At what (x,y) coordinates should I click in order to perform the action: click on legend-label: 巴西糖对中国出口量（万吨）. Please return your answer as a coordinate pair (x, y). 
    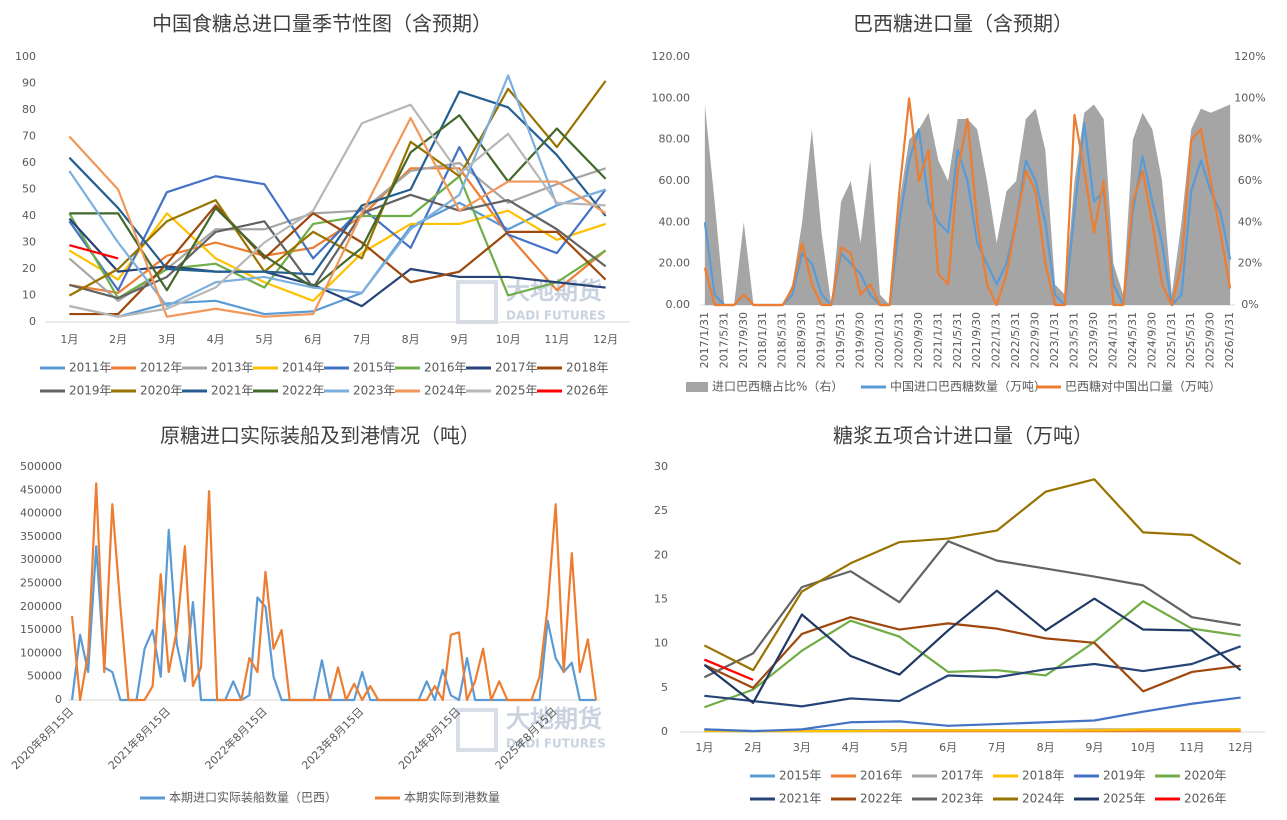
    Looking at the image, I should click on (1143, 386).